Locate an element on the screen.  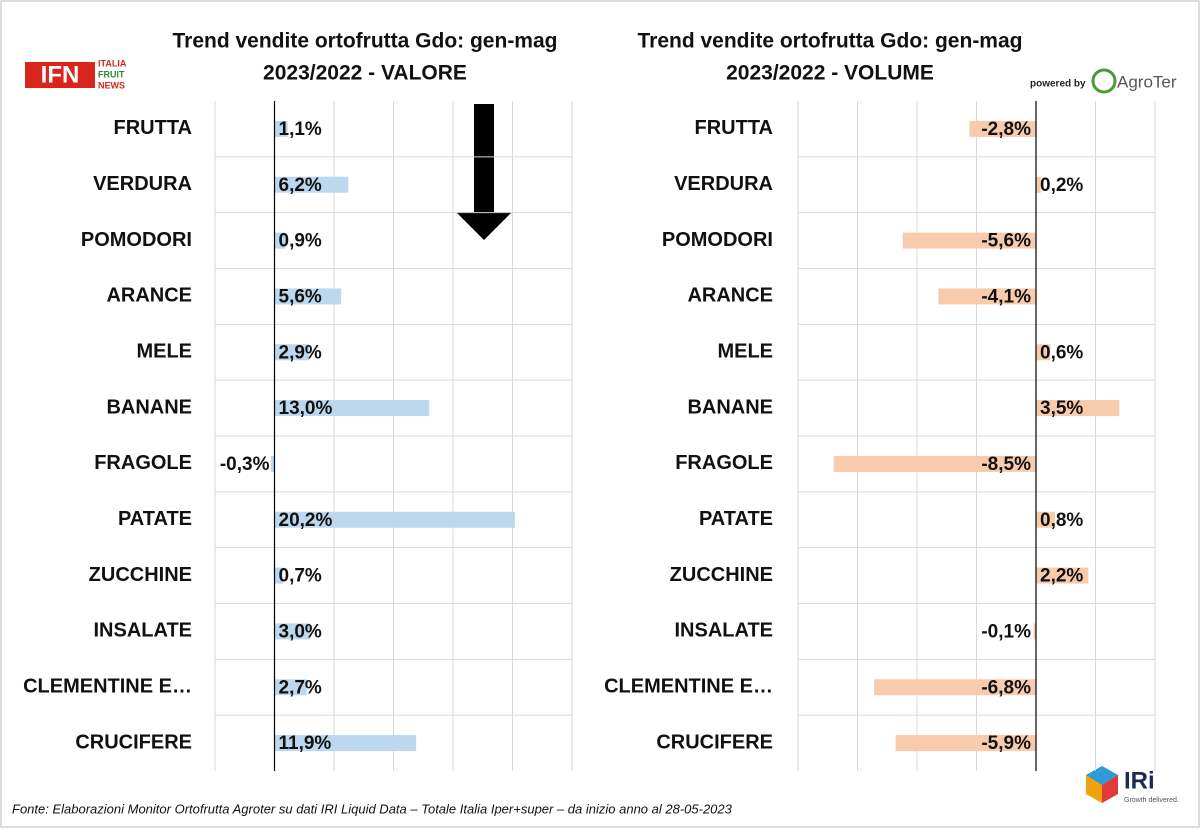
iri-logo: IRi Growth delivered. is located at coordinates (1132, 785).